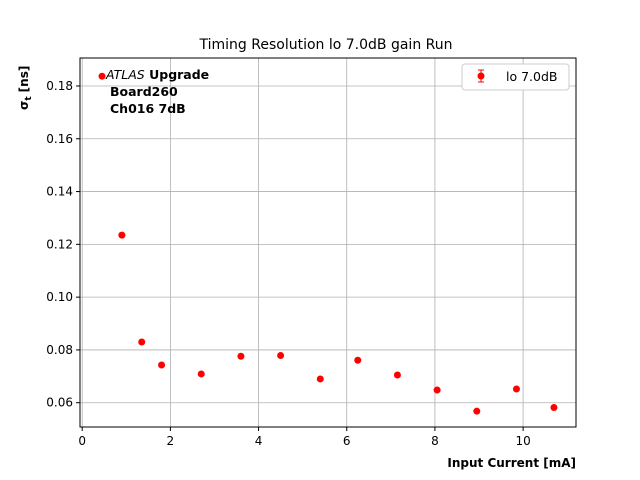 The image size is (640, 480). What do you see at coordinates (522, 441) in the screenshot?
I see `x-tick-label-5: 10` at bounding box center [522, 441].